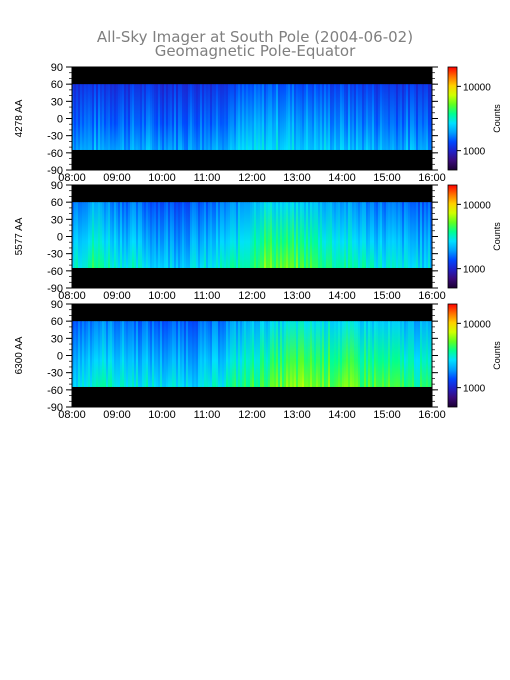 Image resolution: width=510 pixels, height=680 pixels. Describe the element at coordinates (55, 137) in the screenshot. I see `y-tick-label: -30` at that location.